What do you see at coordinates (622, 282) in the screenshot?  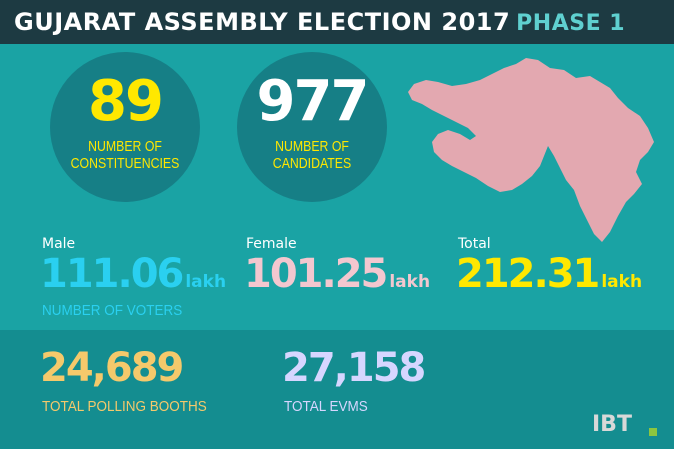 I see `total-voters-unit: lakh` at bounding box center [622, 282].